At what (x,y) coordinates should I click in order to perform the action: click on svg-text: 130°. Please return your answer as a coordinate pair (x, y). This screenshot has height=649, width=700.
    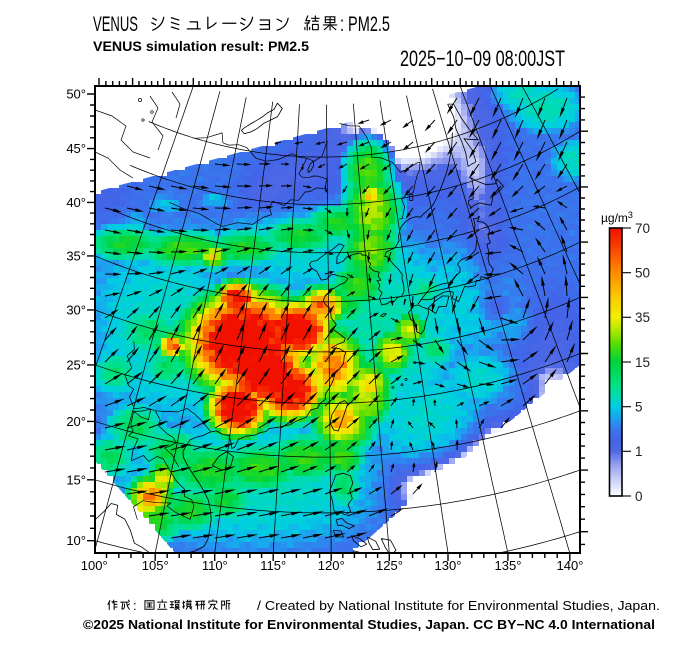
    Looking at the image, I should click on (448, 565).